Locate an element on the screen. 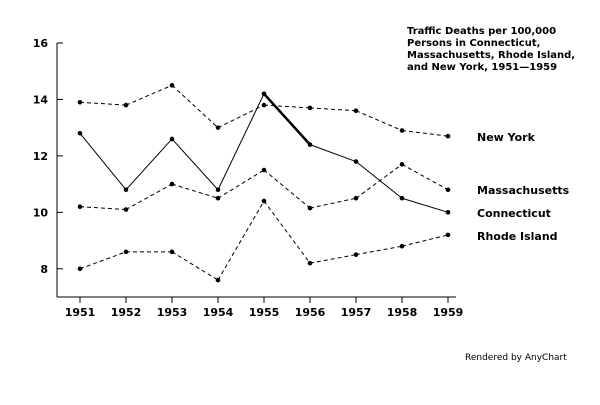  x-tick-label: 1953 is located at coordinates (172, 312).